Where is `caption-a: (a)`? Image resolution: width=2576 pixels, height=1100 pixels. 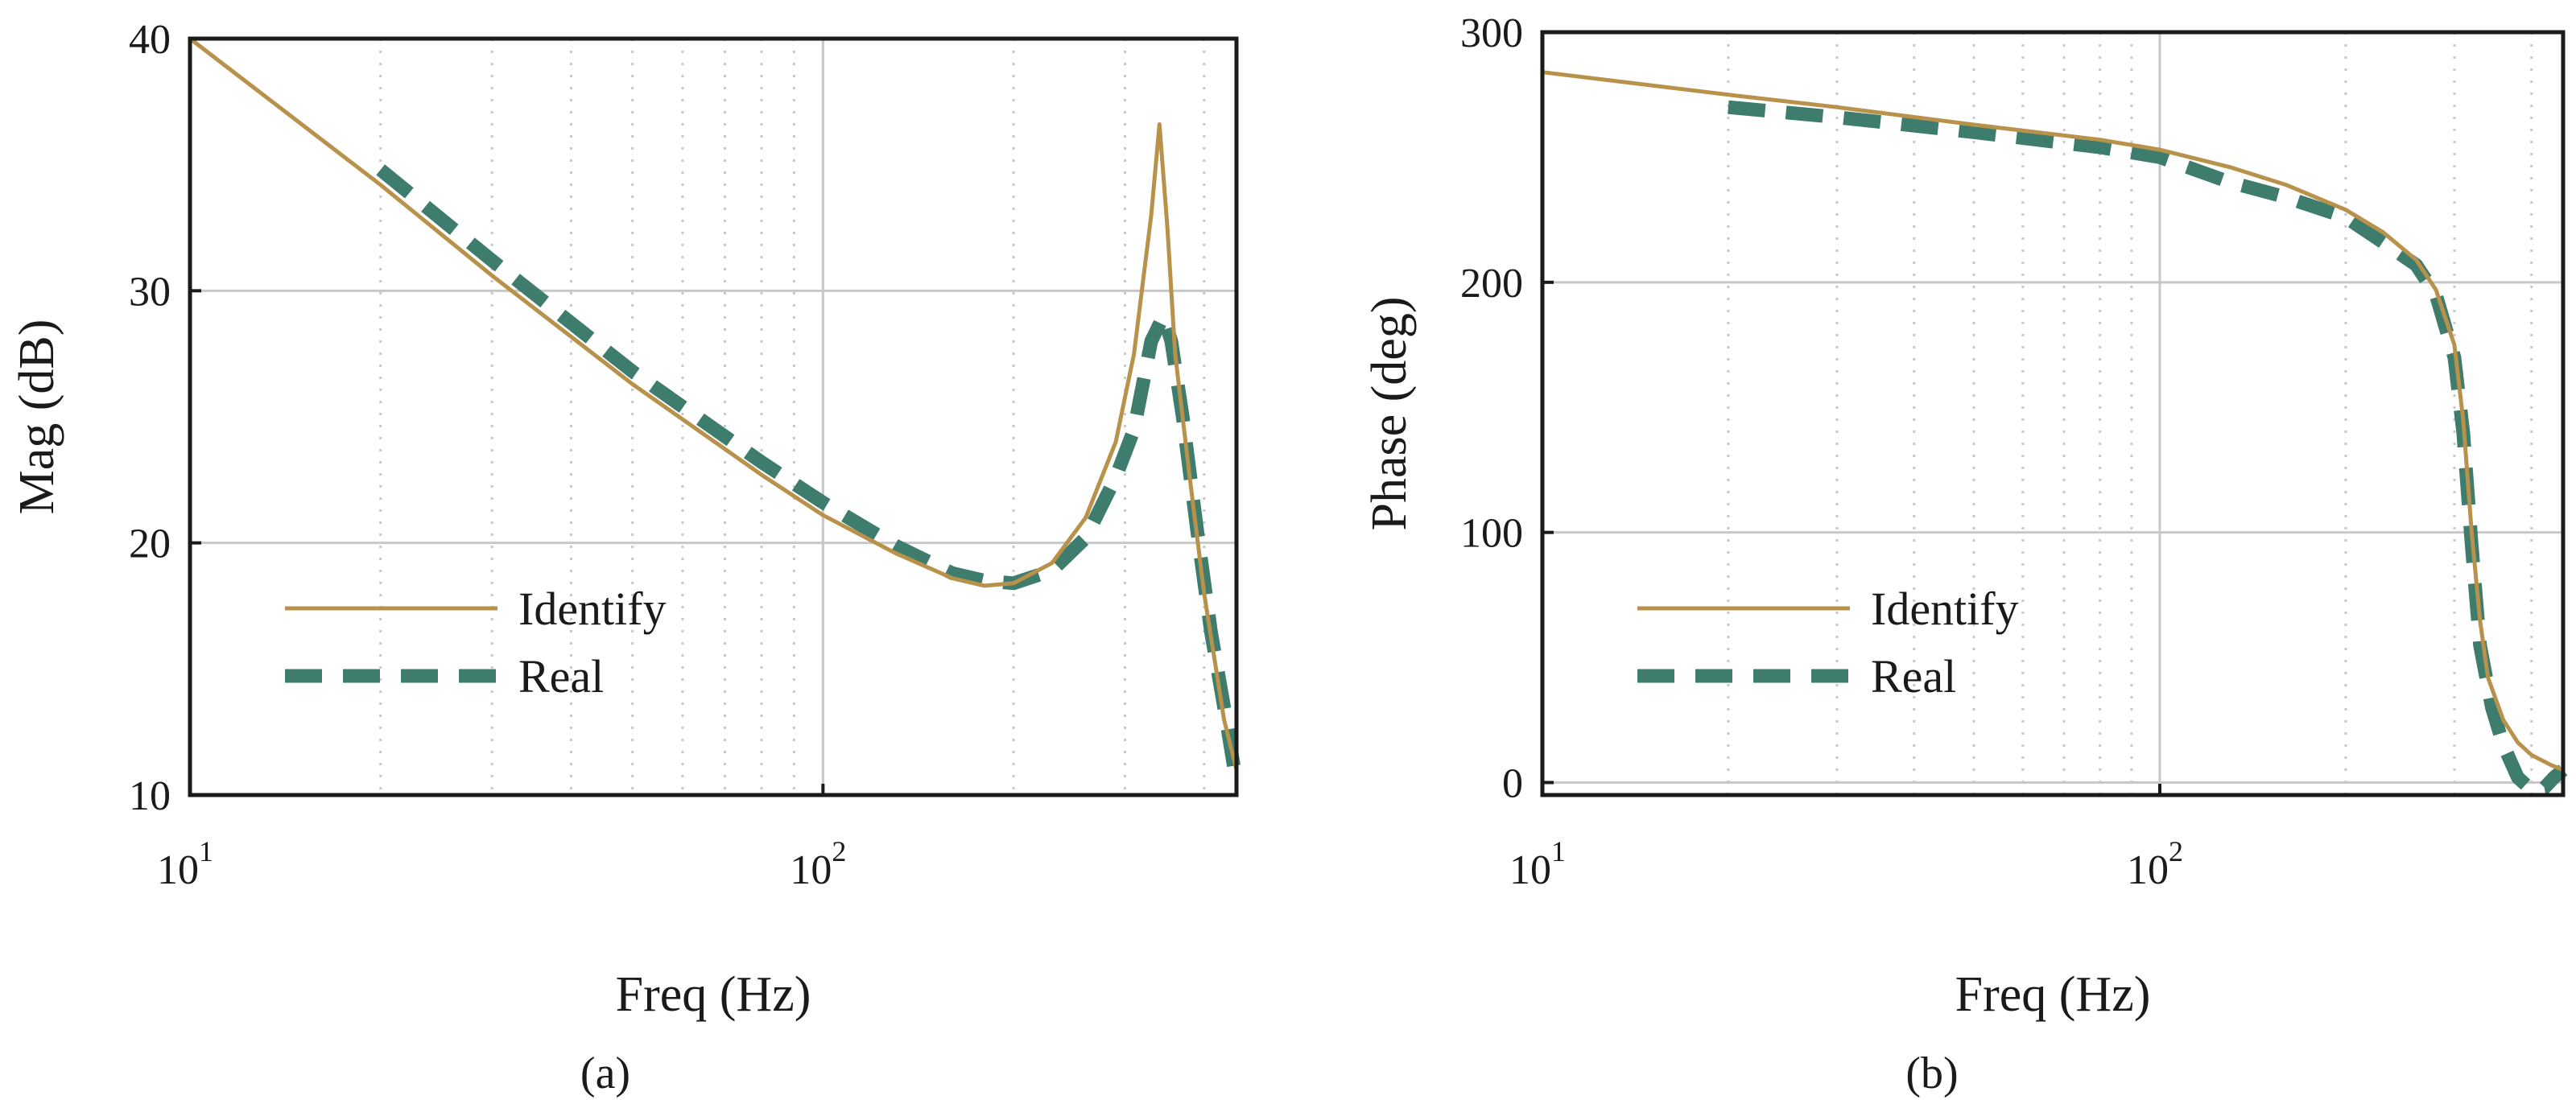 caption-a: (a) is located at coordinates (605, 1073).